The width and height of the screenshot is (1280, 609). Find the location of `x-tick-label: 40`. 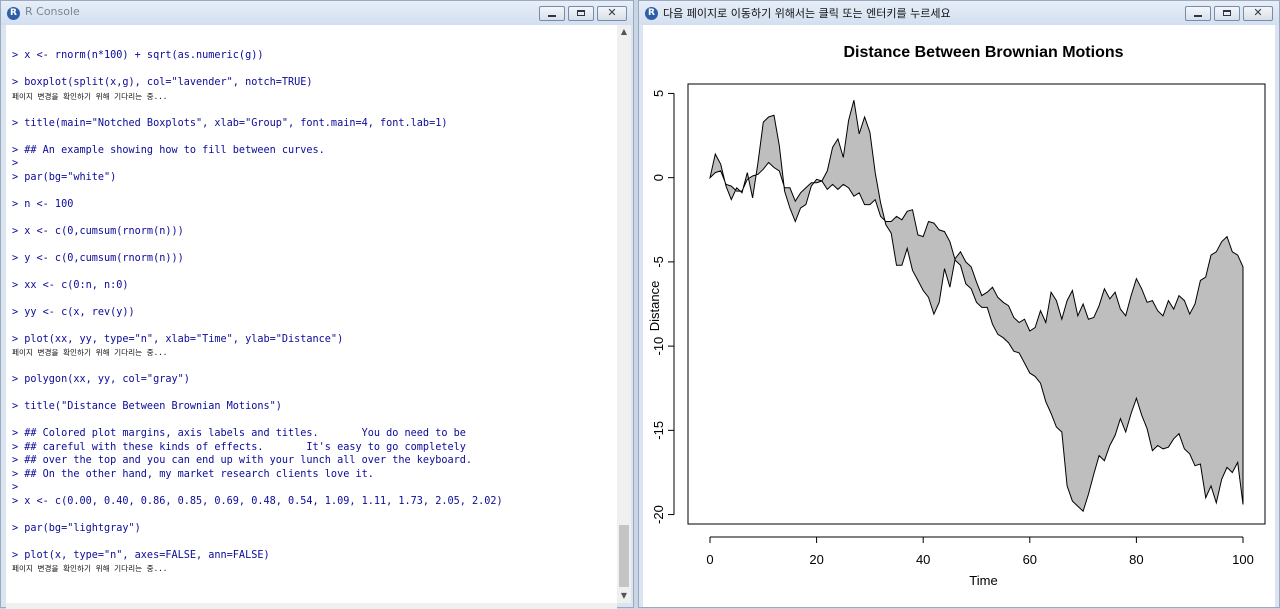

x-tick-label: 40 is located at coordinates (923, 559).